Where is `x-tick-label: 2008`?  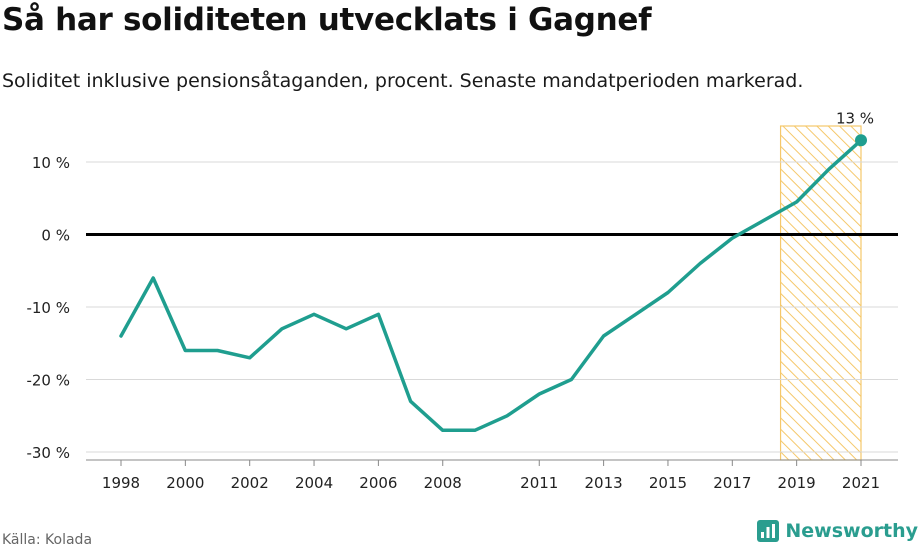
x-tick-label: 2008 is located at coordinates (443, 483).